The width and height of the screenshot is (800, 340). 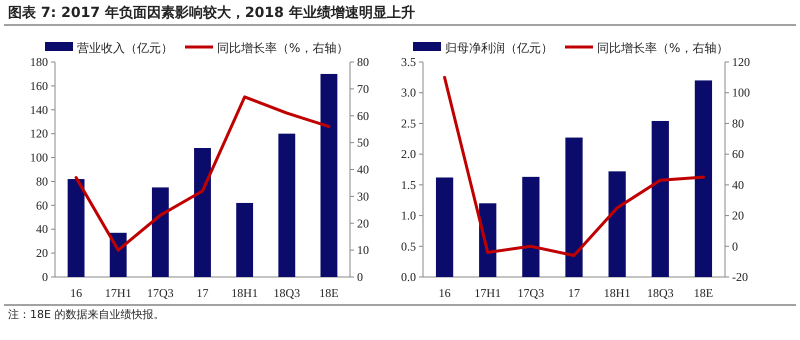 I want to click on legend-label: 归母净利润（亿元）, so click(x=499, y=48).